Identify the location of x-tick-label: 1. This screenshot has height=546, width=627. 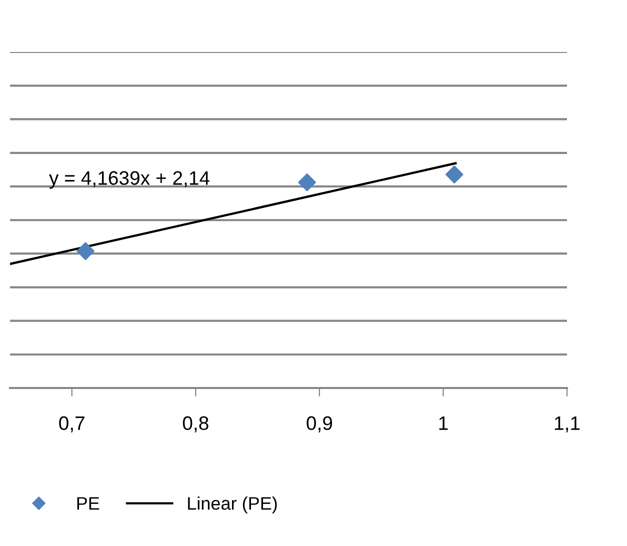
(443, 423).